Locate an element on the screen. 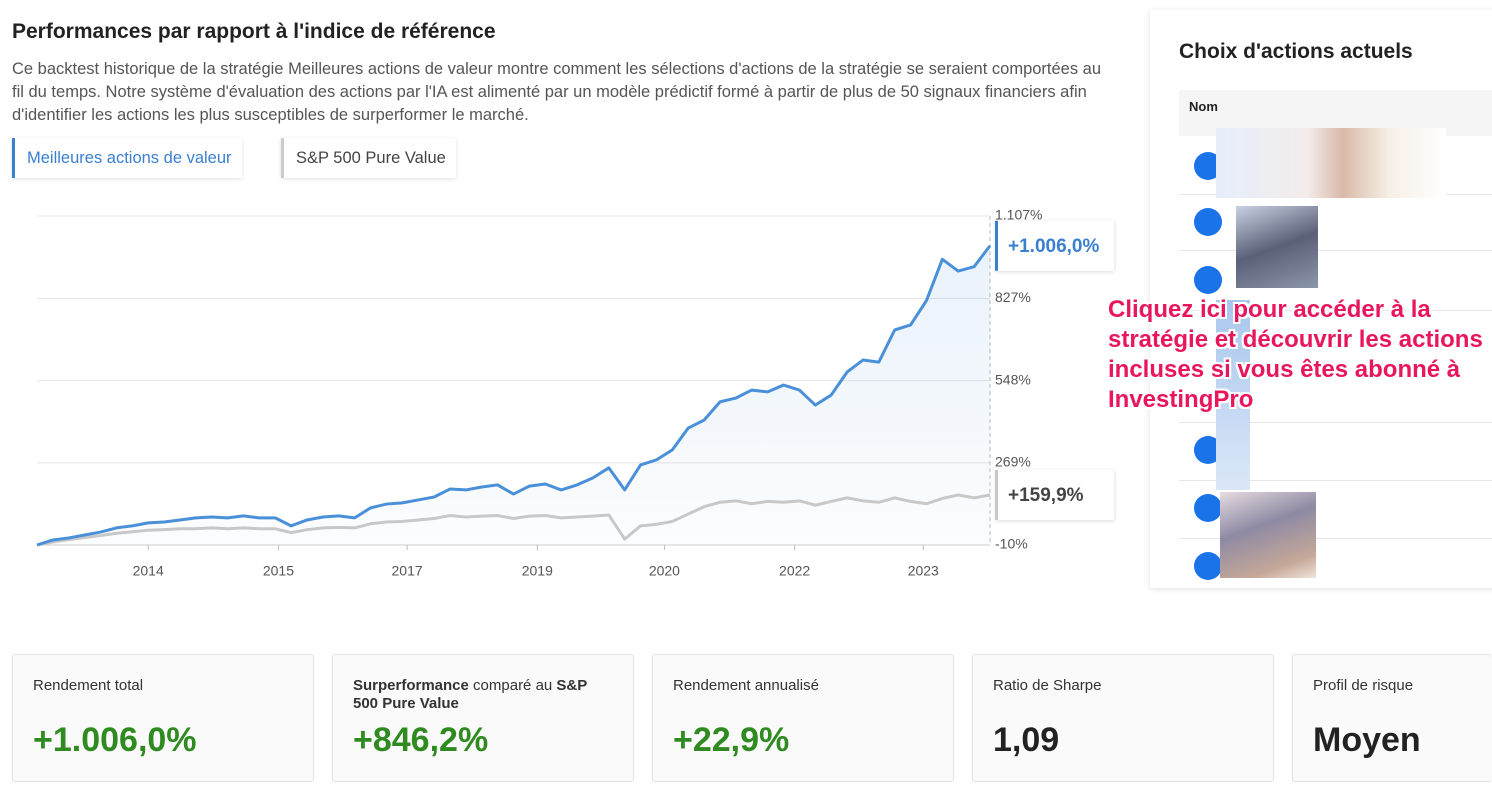 This screenshot has width=1492, height=792. y-tick-label: 269% is located at coordinates (1013, 462).